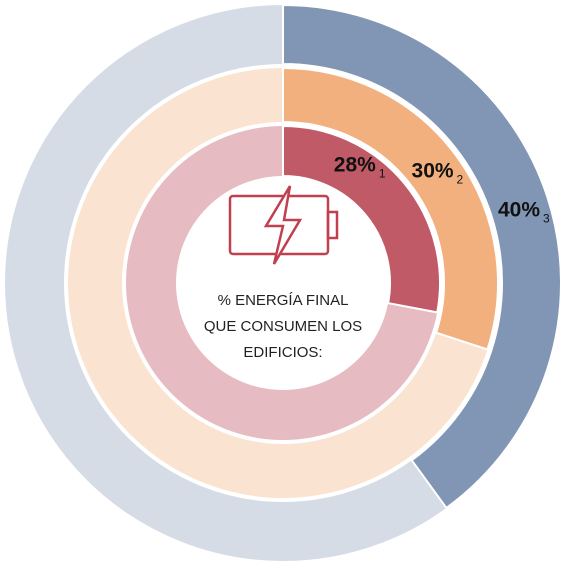  I want to click on value-label: 28% 1, so click(360, 167).